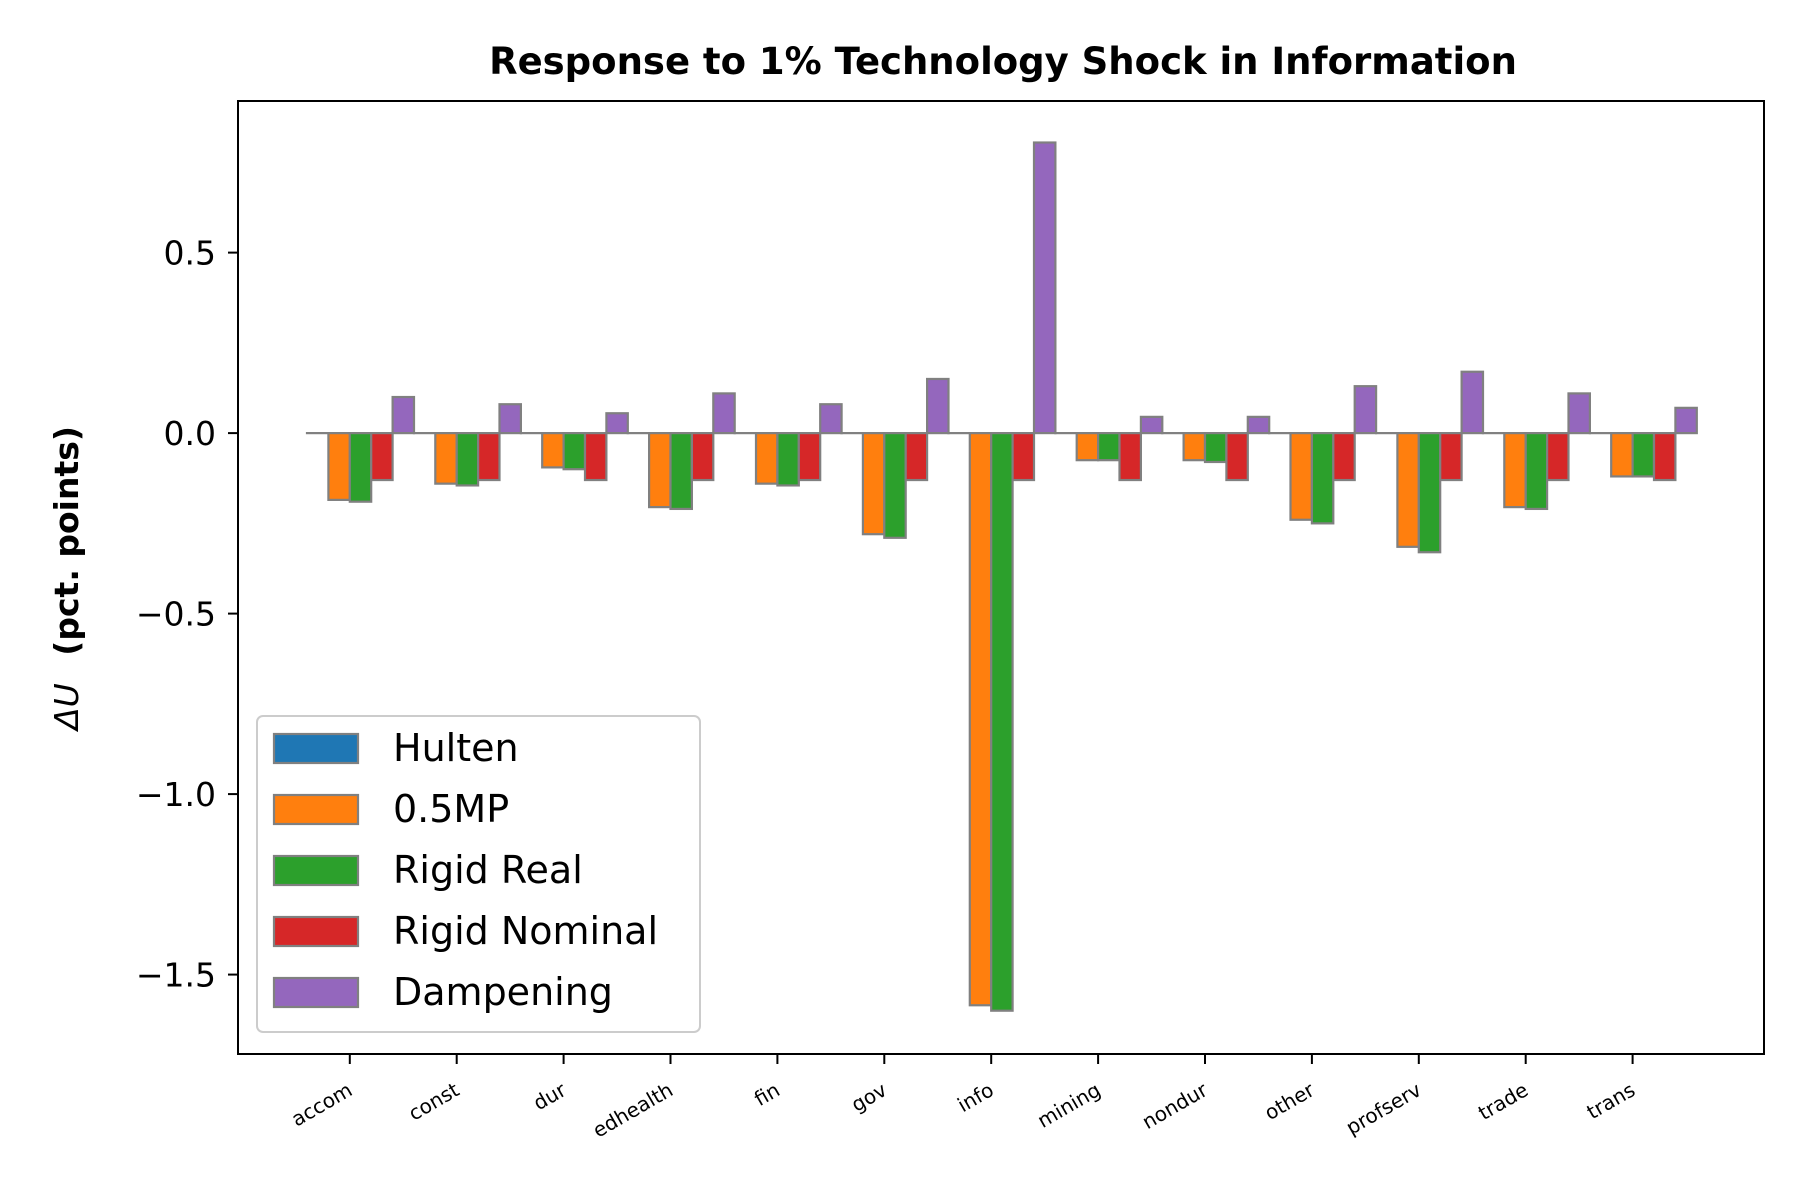 This screenshot has height=1200, width=1800. Describe the element at coordinates (659, 470) in the screenshot. I see `bar-0-5mp-edhealth` at that location.